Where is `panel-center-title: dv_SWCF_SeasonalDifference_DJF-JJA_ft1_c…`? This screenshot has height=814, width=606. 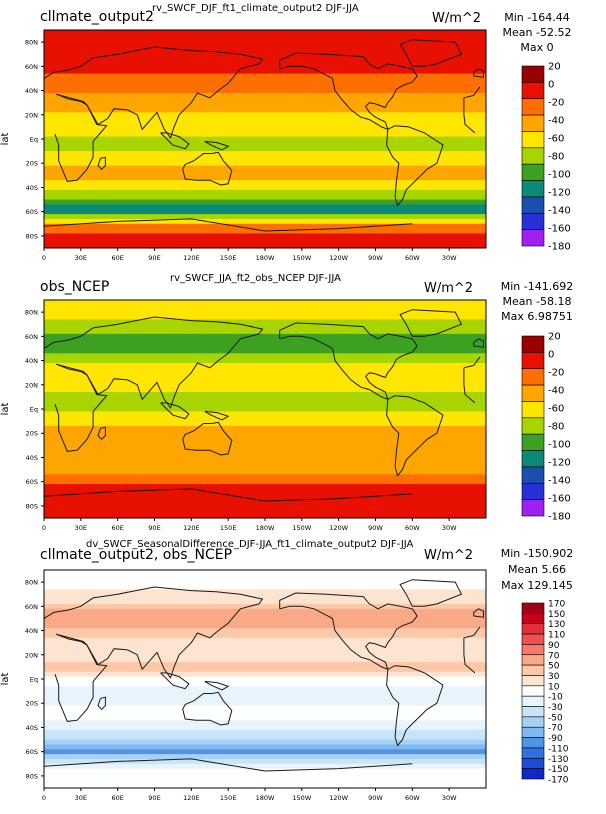
panel-center-title: dv_SWCF_SeasonalDifference_DJF-JJA_ft1_c… is located at coordinates (250, 544).